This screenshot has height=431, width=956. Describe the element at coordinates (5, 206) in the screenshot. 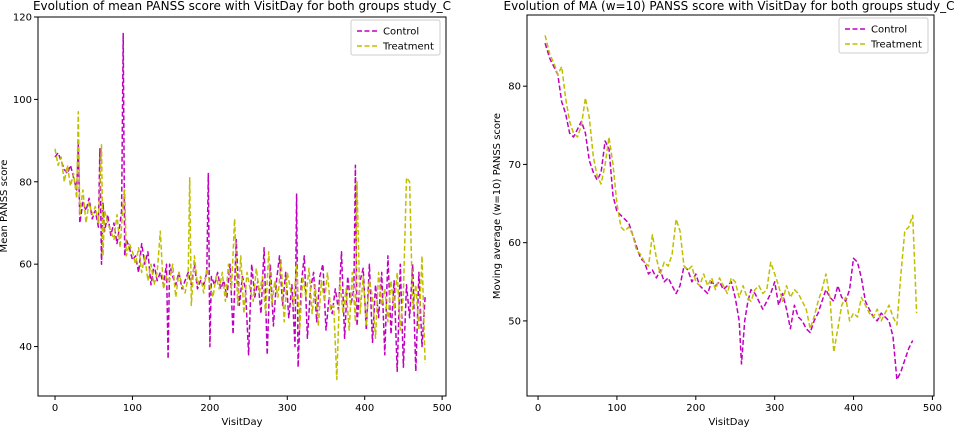

I see `y-axis-label: Mean PANSS score` at that location.